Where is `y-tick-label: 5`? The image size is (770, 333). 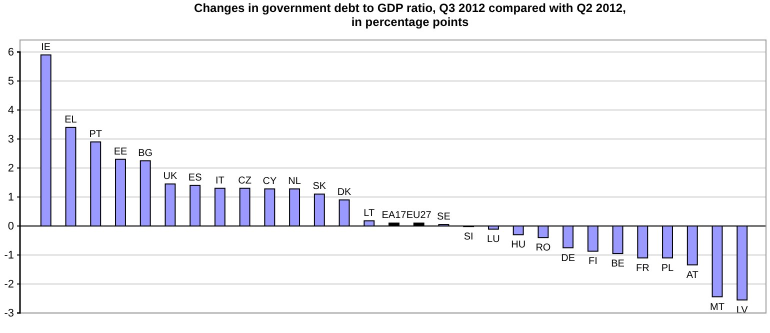 y-tick-label: 5 is located at coordinates (11, 82).